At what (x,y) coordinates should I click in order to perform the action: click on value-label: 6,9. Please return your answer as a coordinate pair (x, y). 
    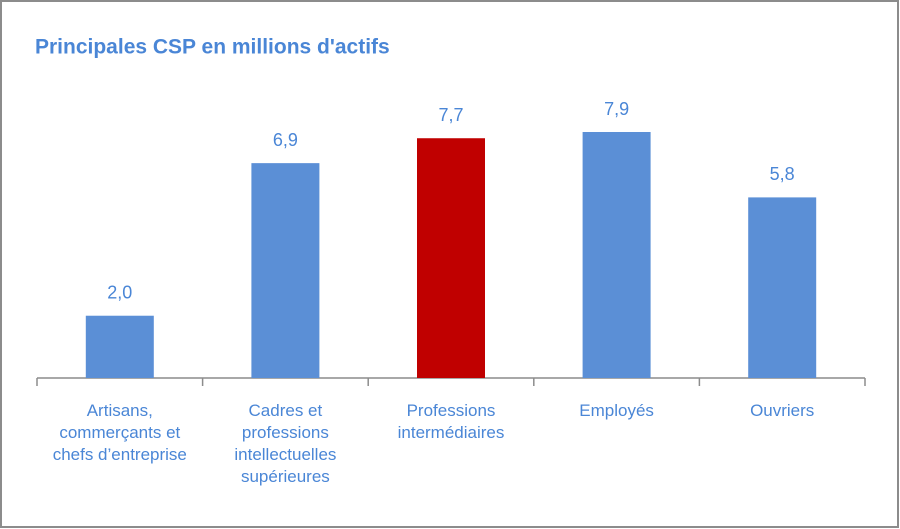
    Looking at the image, I should click on (285, 140).